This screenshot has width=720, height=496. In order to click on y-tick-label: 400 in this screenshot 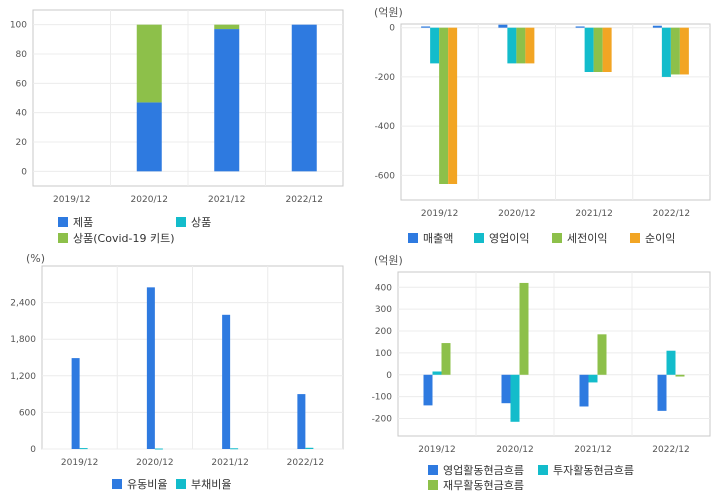, I will do `click(383, 288)`.